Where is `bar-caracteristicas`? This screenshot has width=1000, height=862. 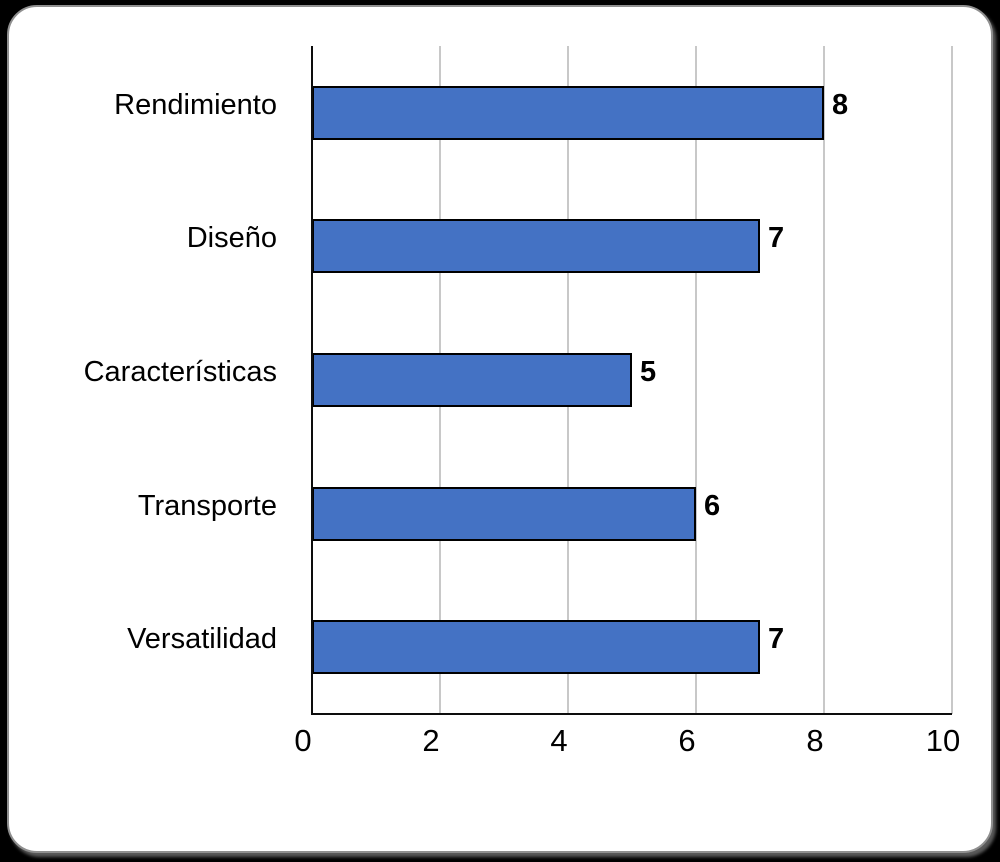 bar-caracteristicas is located at coordinates (472, 380).